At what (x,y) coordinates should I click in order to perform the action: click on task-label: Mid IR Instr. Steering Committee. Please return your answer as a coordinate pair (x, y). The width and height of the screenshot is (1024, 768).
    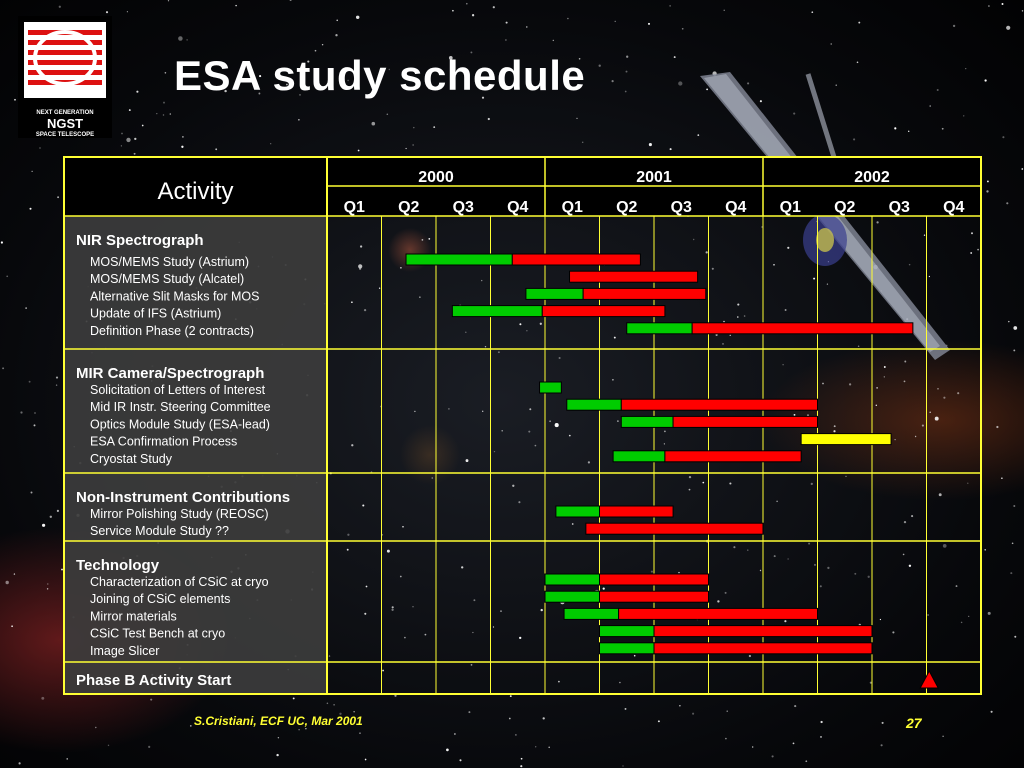
    Looking at the image, I should click on (180, 407).